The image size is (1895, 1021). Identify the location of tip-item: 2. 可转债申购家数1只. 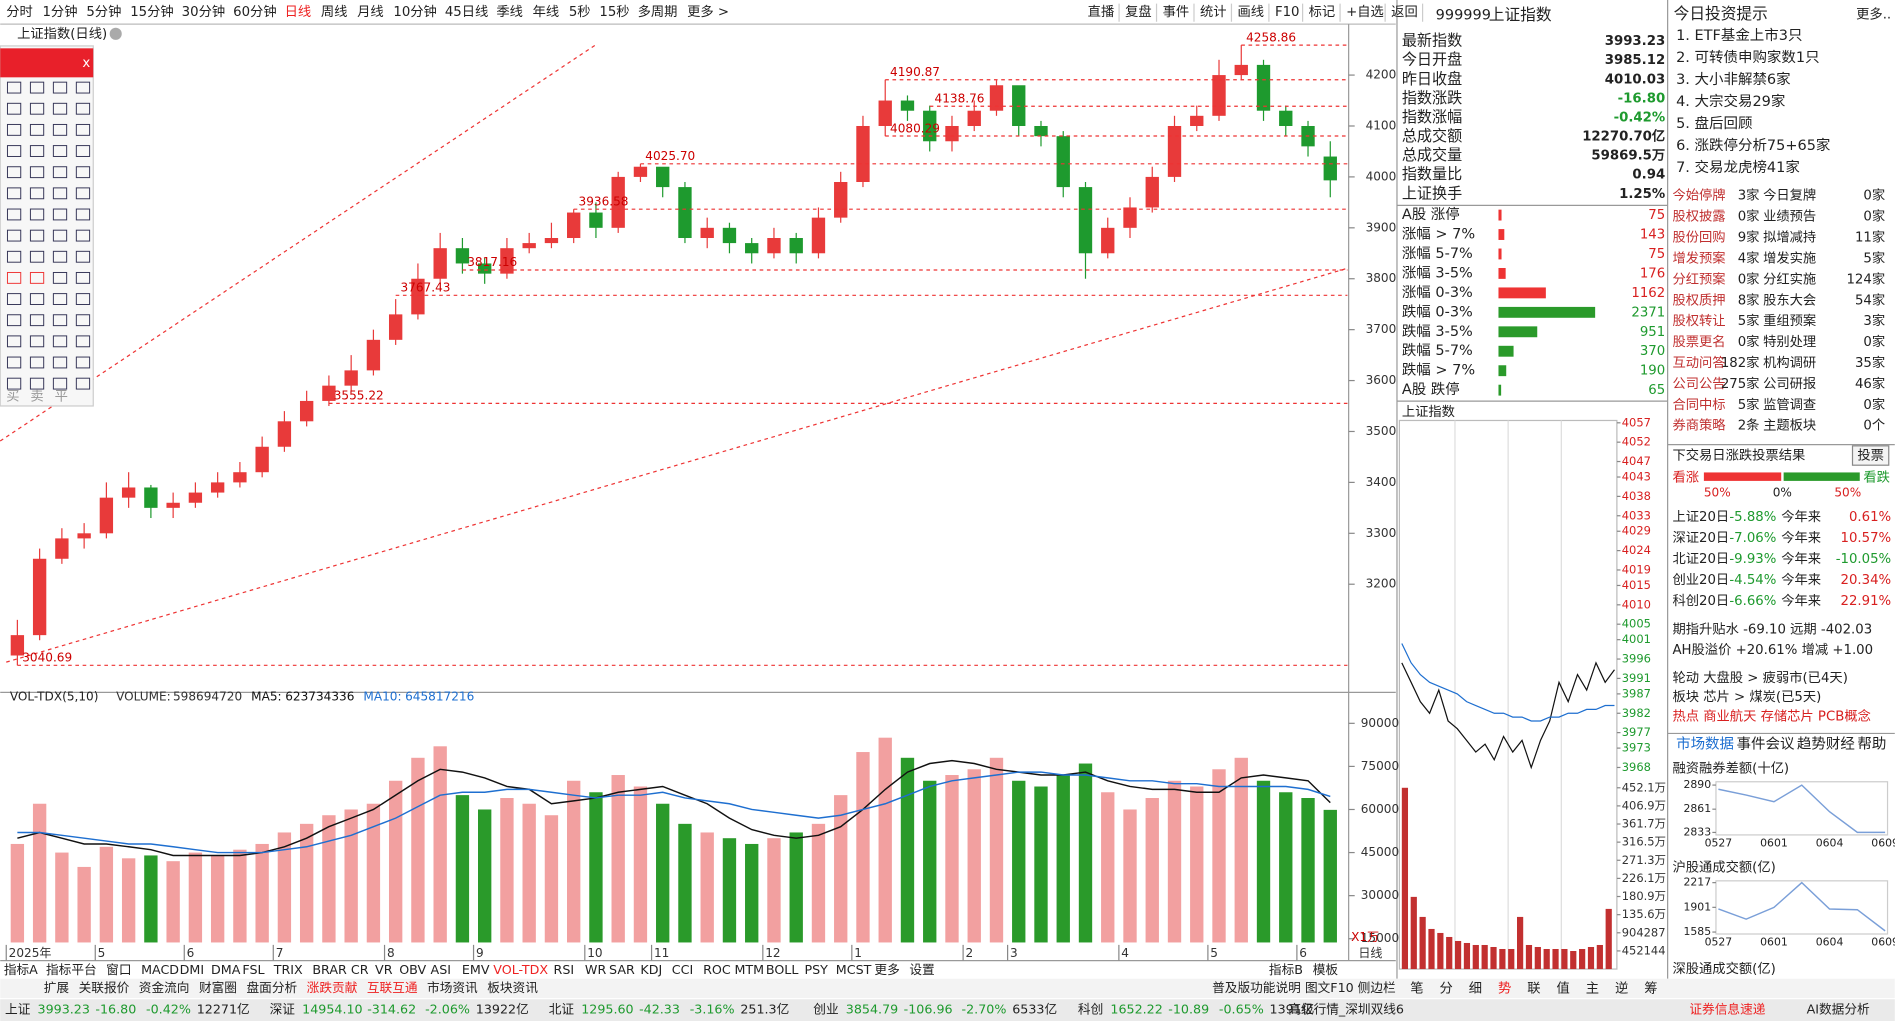
(1748, 57).